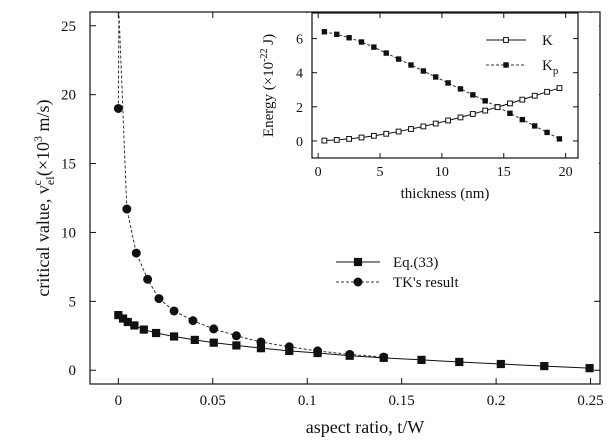  What do you see at coordinates (442, 114) in the screenshot?
I see `series-k` at bounding box center [442, 114].